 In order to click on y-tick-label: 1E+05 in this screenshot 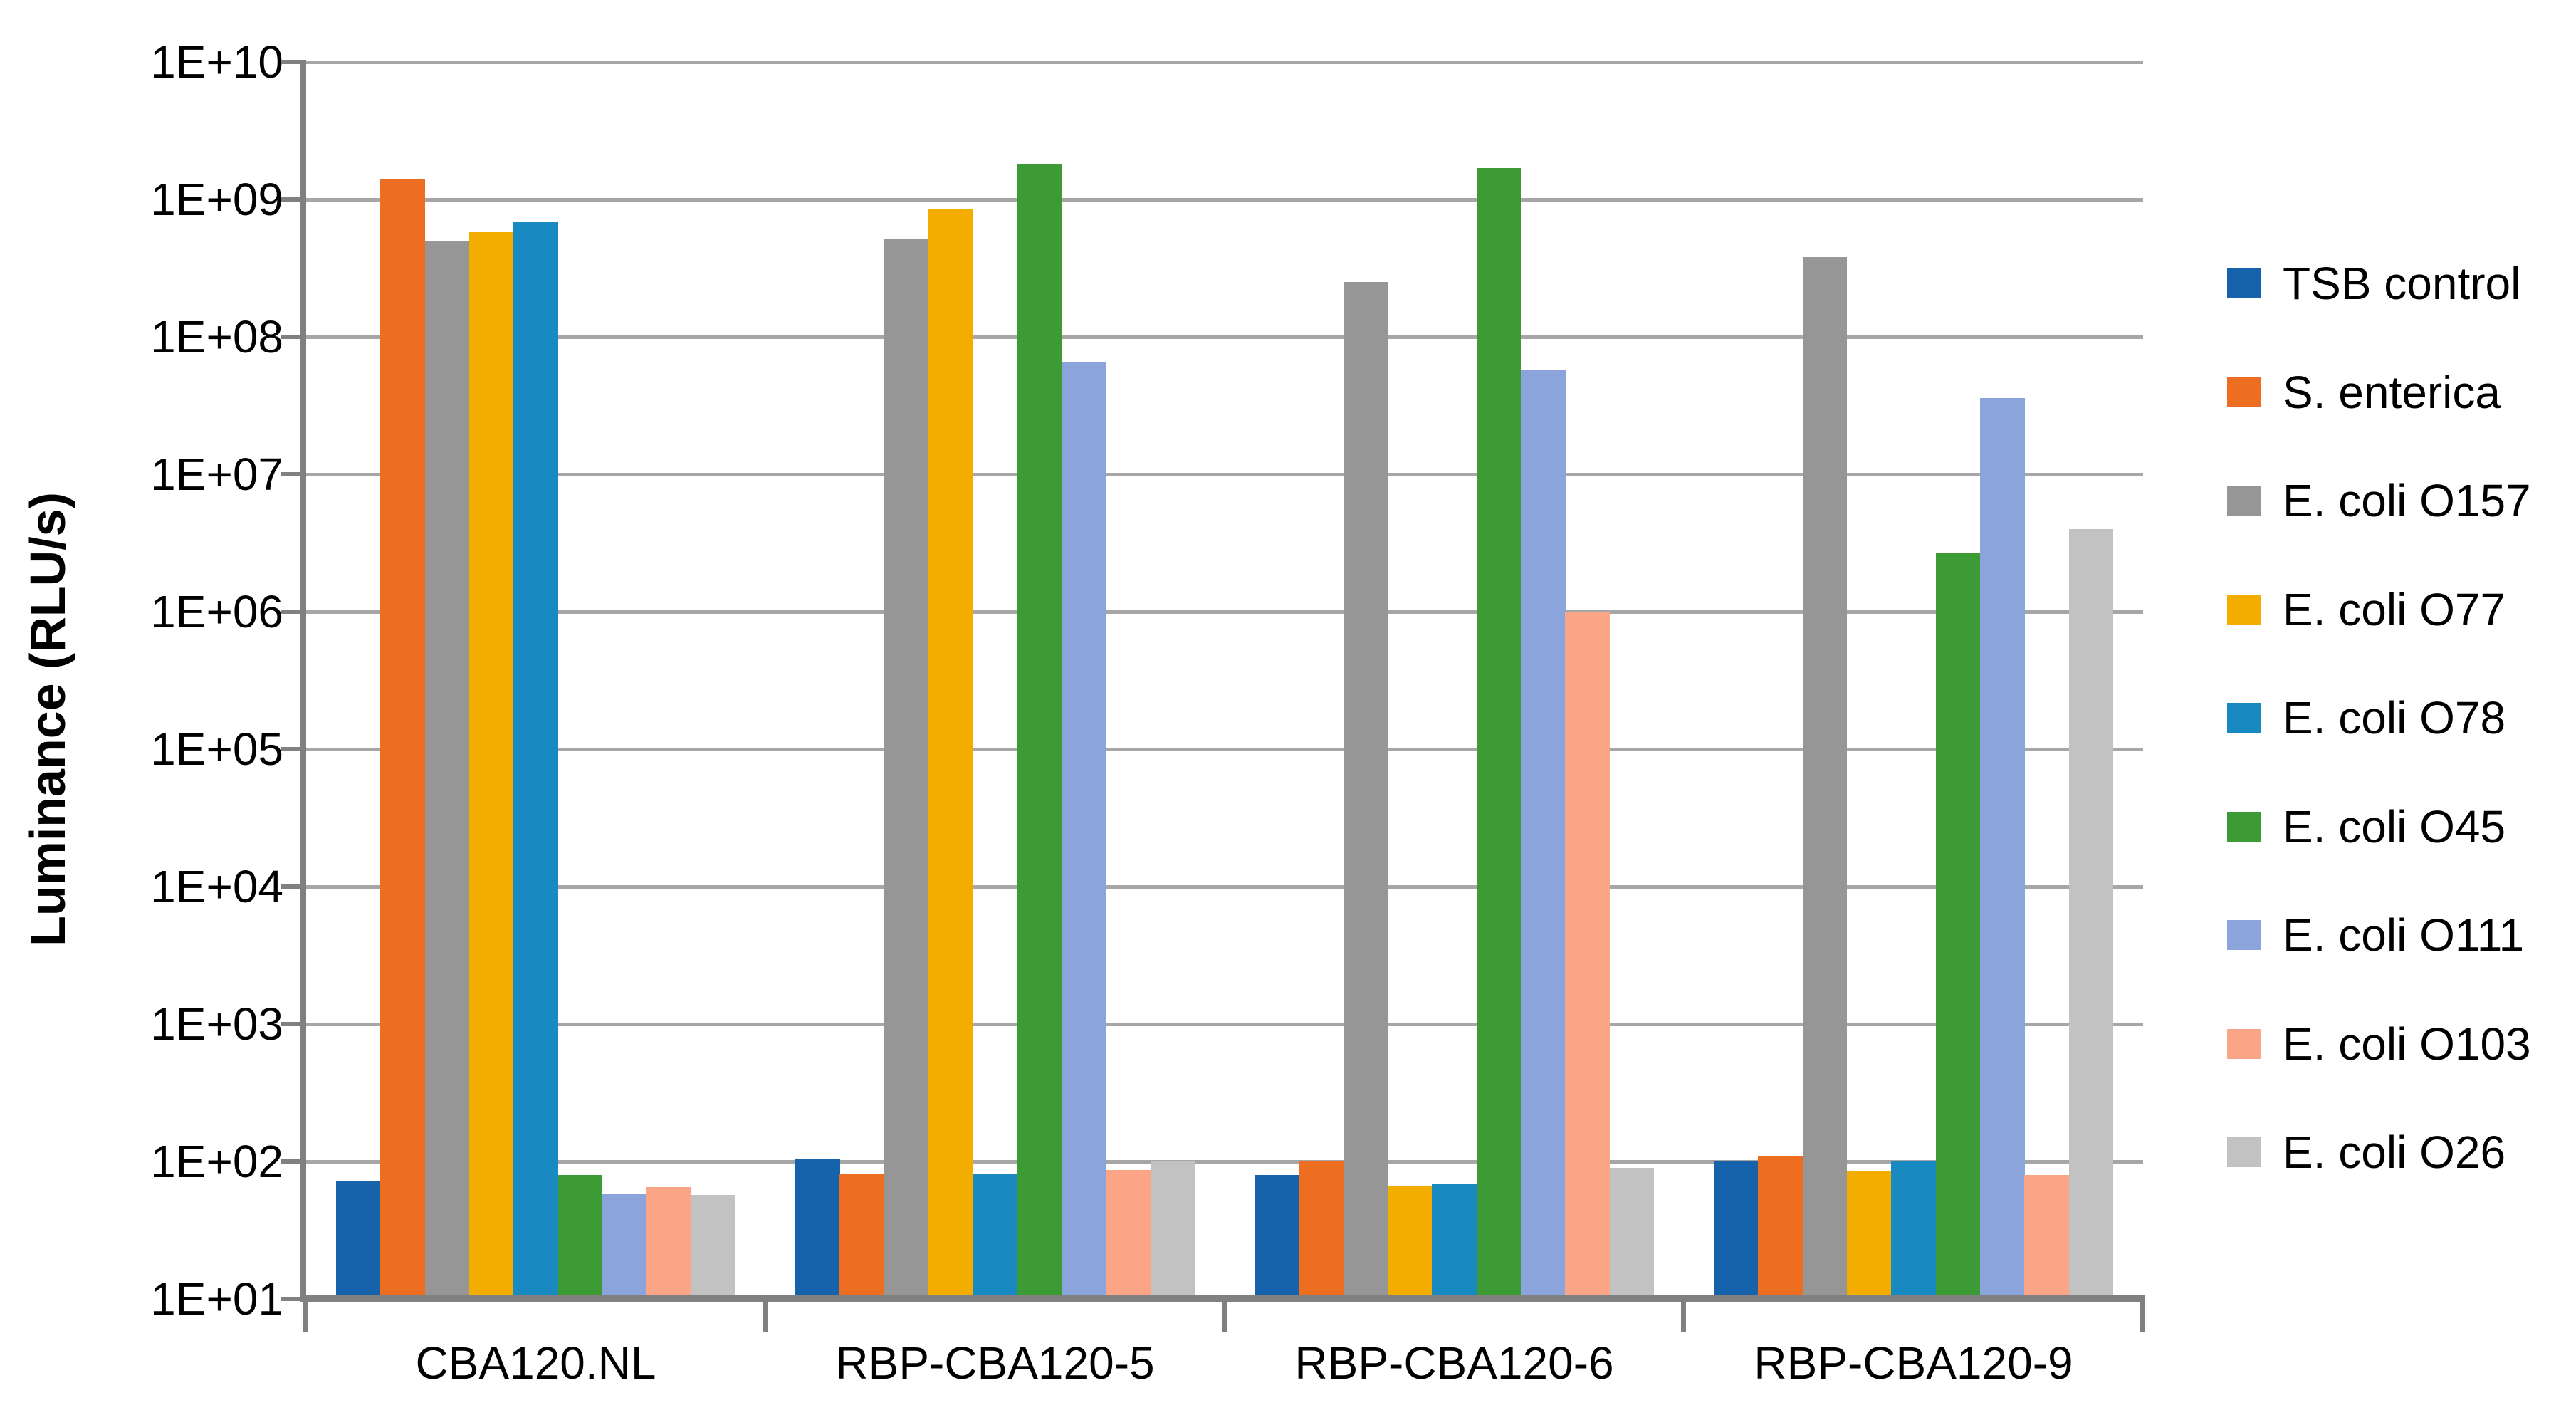, I will do `click(216, 749)`.